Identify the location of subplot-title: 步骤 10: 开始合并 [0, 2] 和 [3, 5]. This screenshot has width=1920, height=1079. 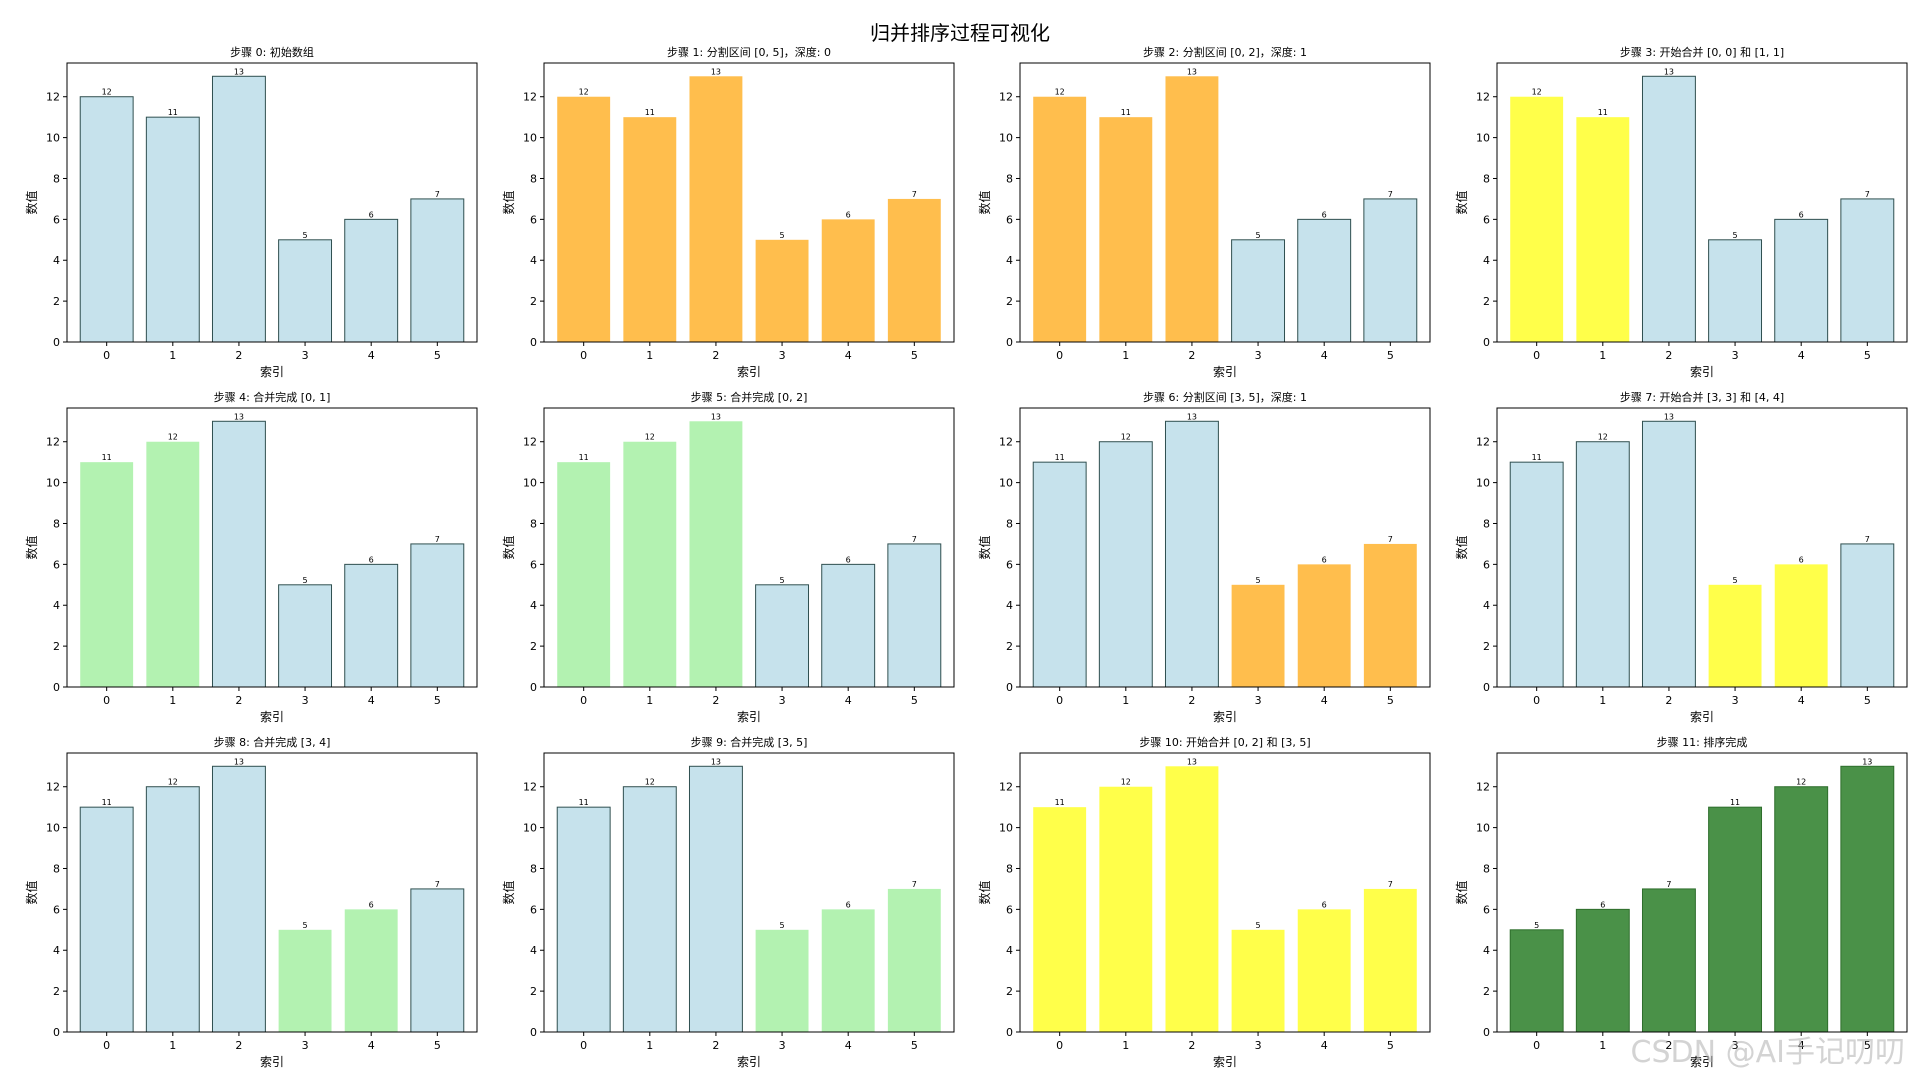
(1224, 742).